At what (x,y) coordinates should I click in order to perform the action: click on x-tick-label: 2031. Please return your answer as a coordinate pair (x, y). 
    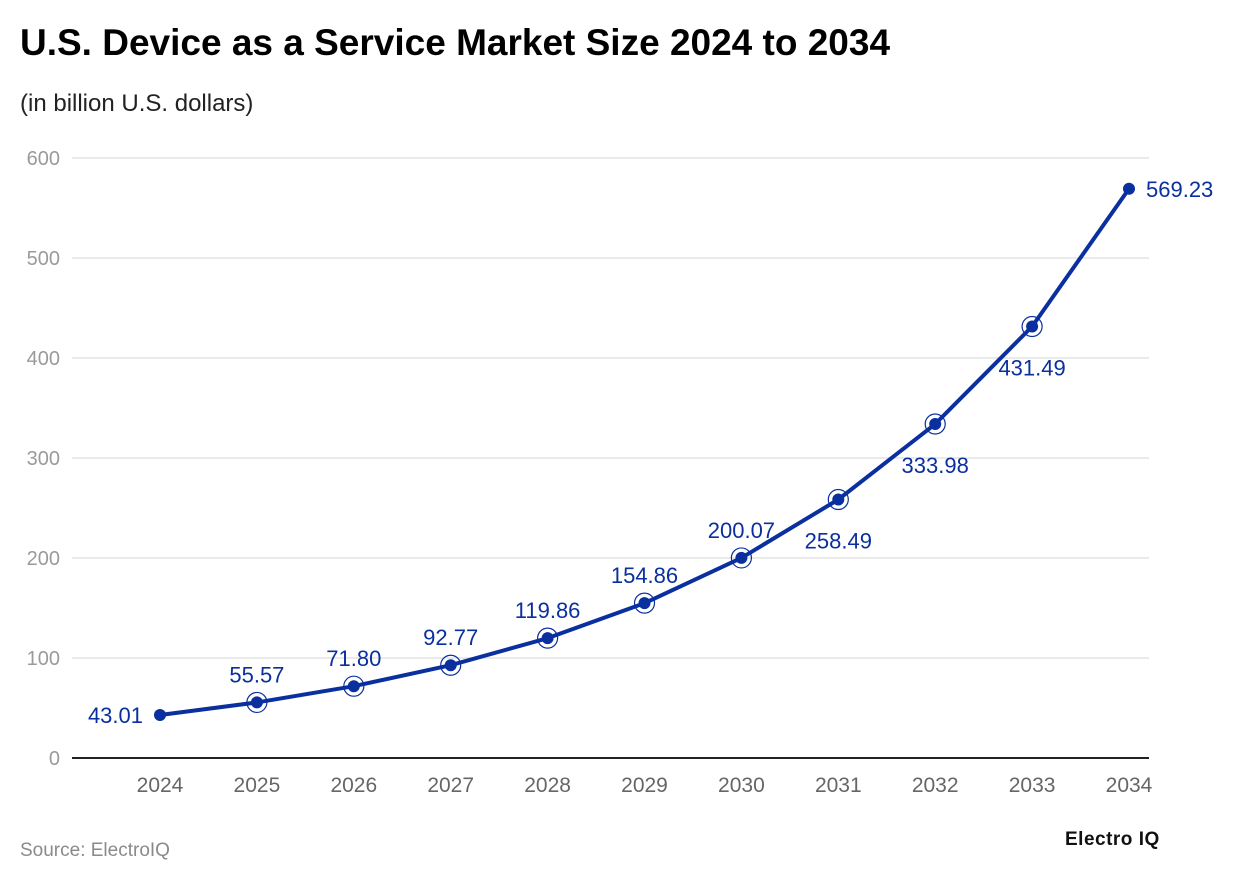
    Looking at the image, I should click on (838, 785).